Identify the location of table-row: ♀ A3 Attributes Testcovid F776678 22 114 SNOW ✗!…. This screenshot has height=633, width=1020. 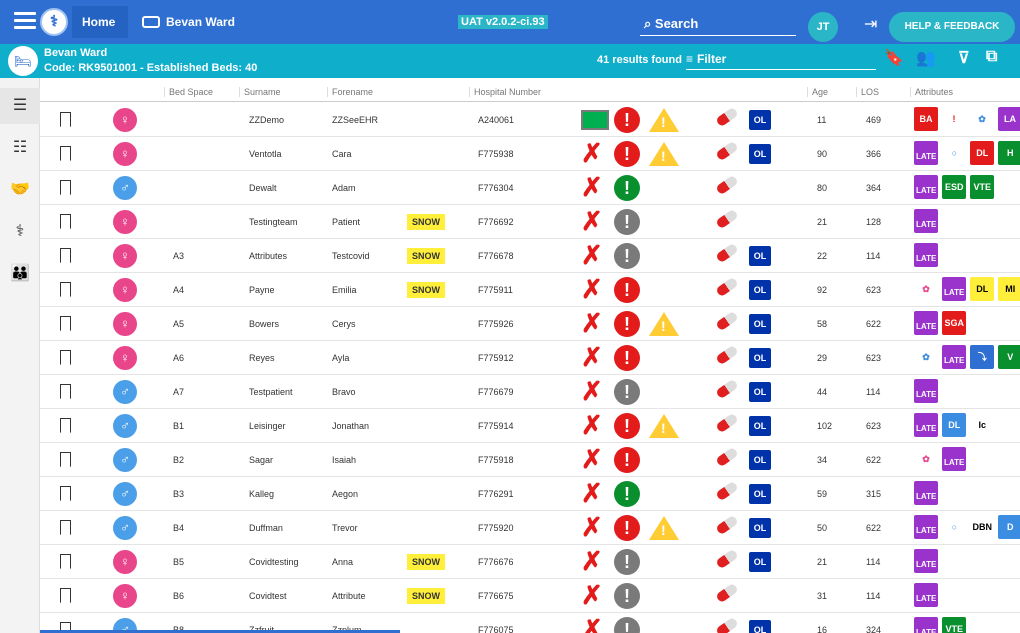
(530, 256).